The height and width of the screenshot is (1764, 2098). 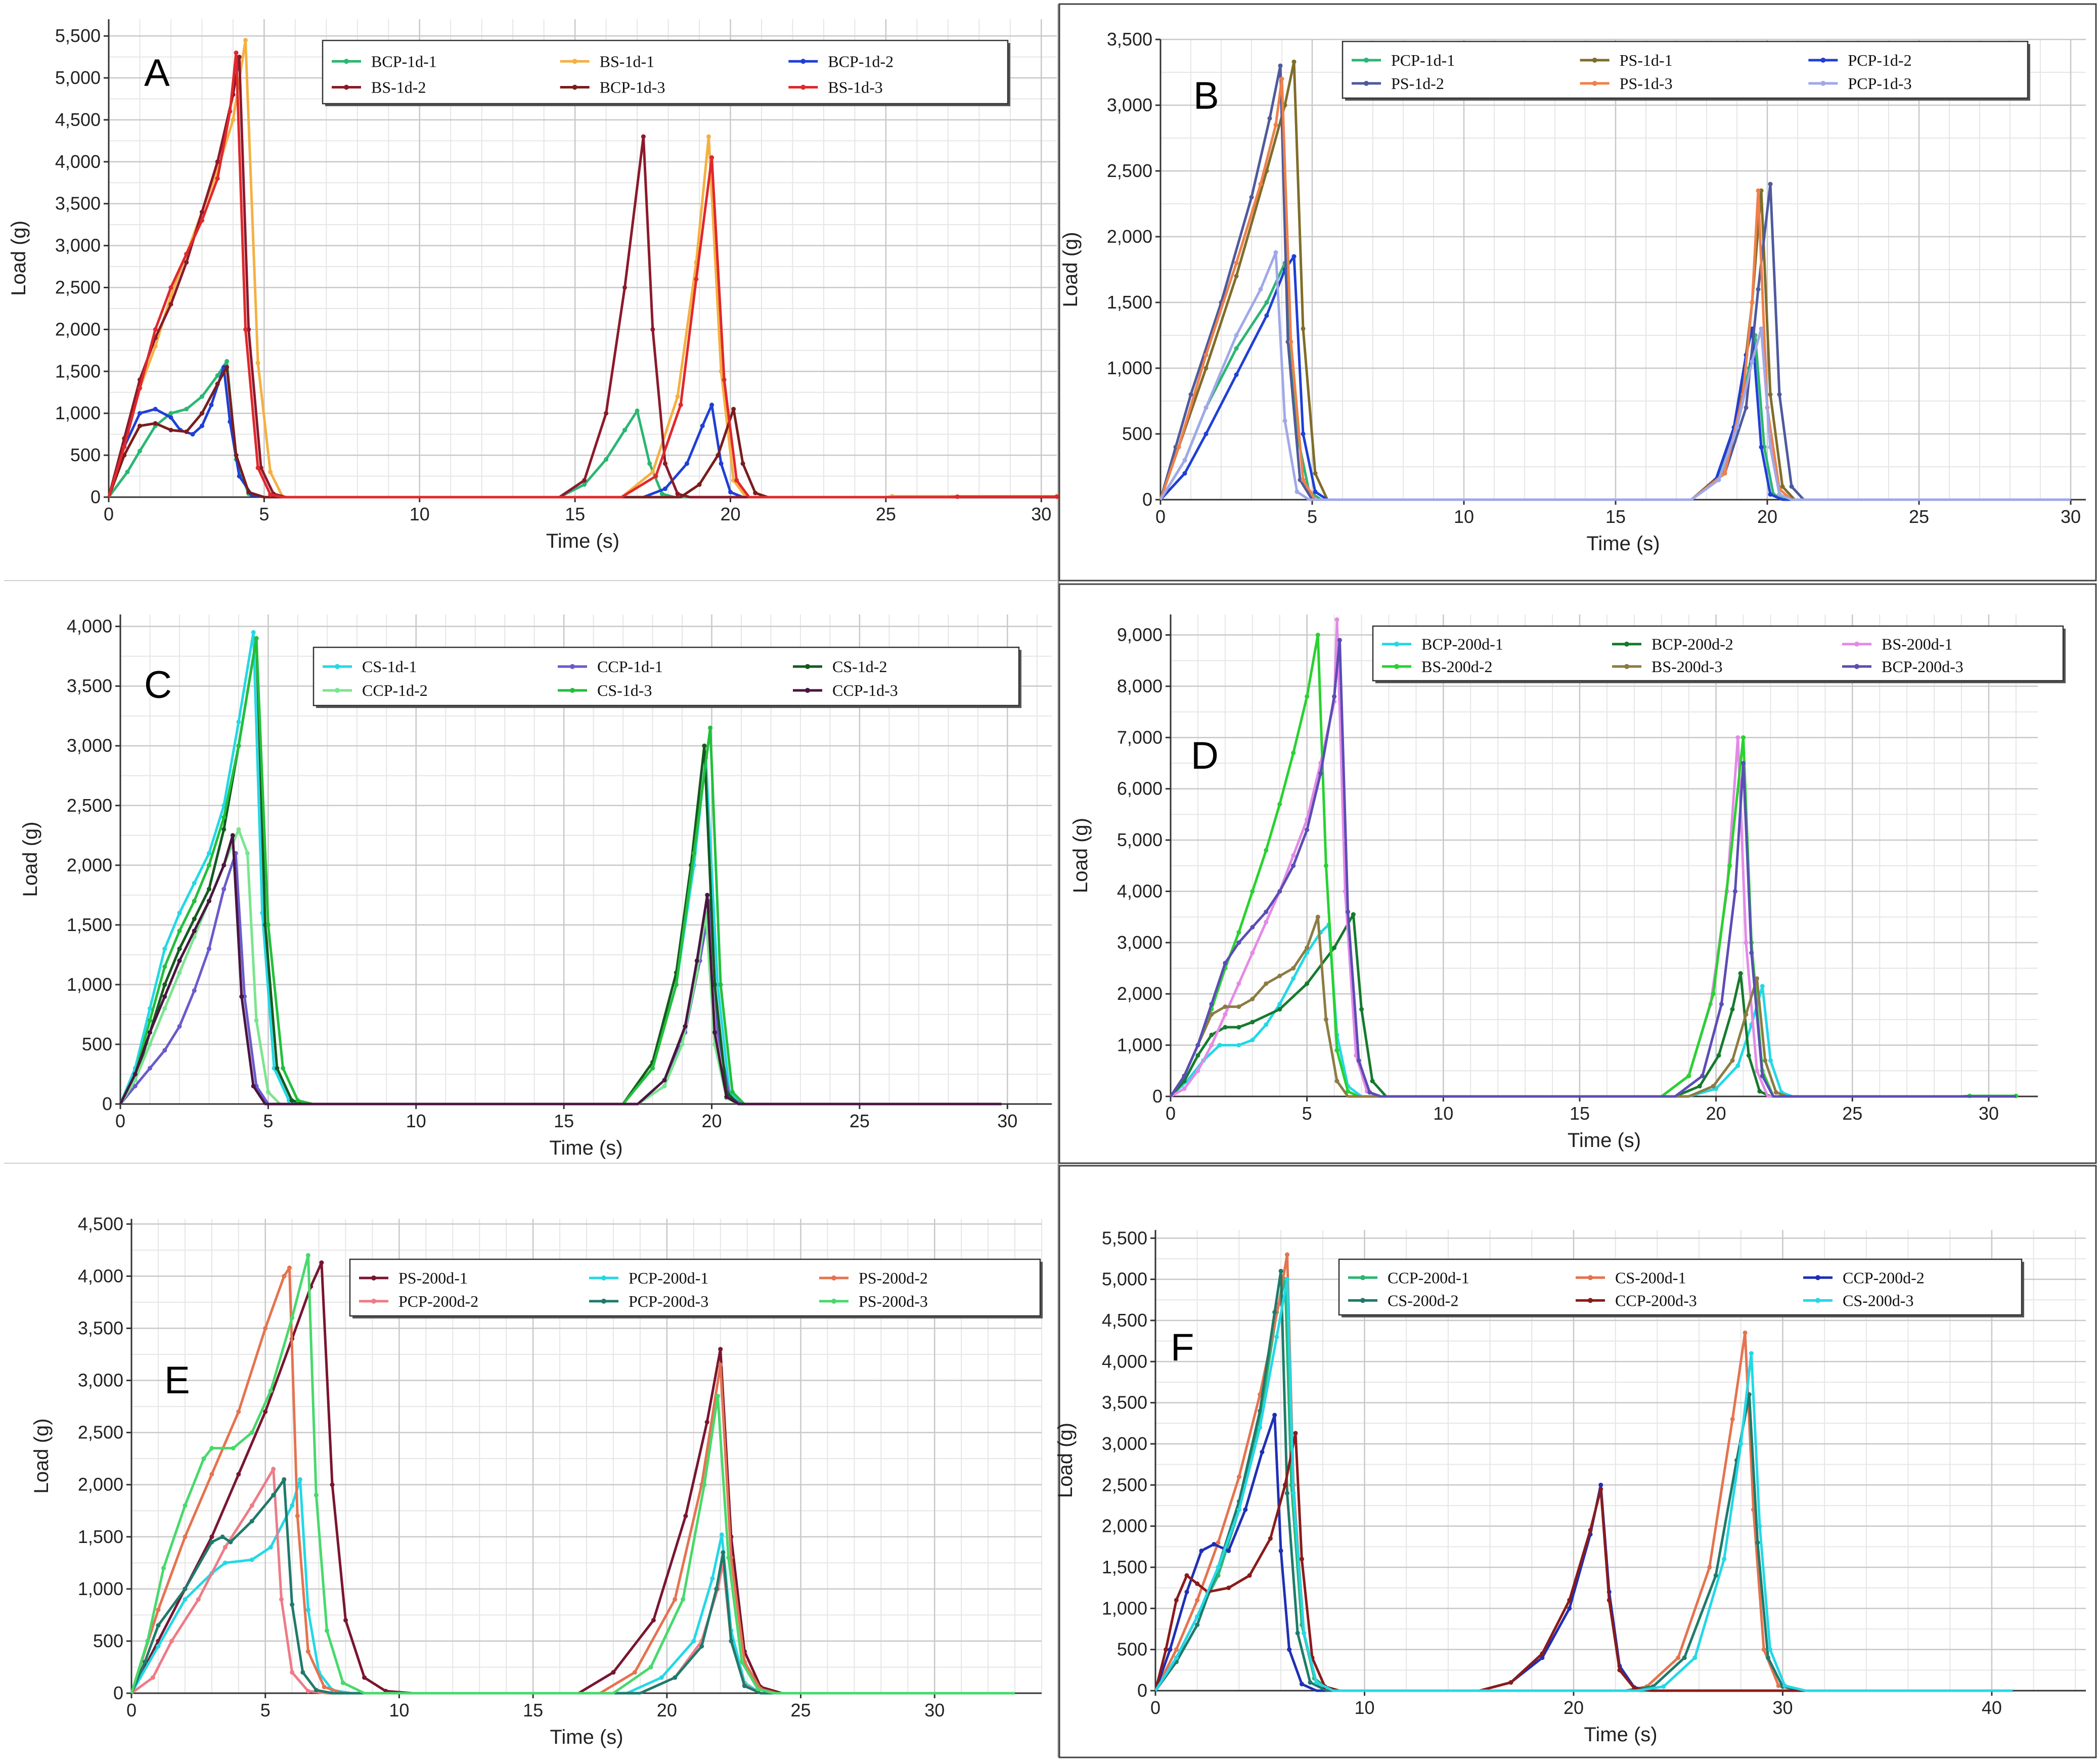 I want to click on legend-label: PS-1d-1, so click(x=1646, y=60).